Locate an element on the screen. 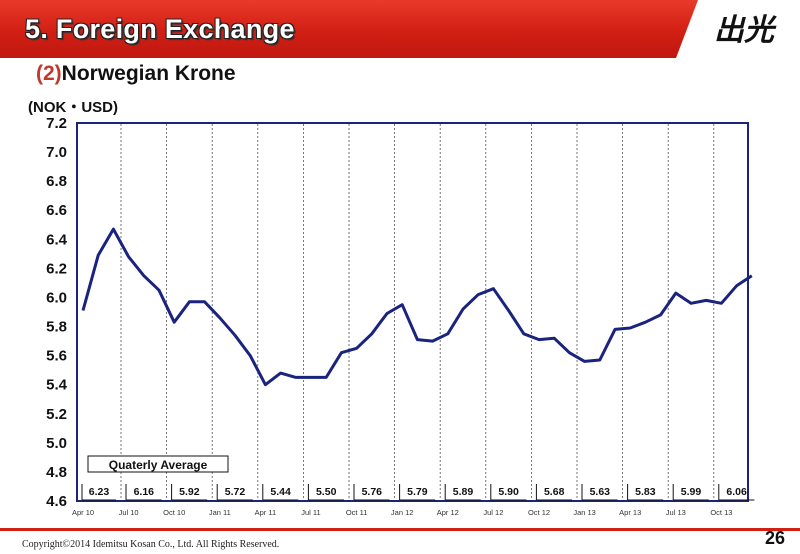 The image size is (800, 554). section-title: 5. Foreign Exchange is located at coordinates (160, 29).